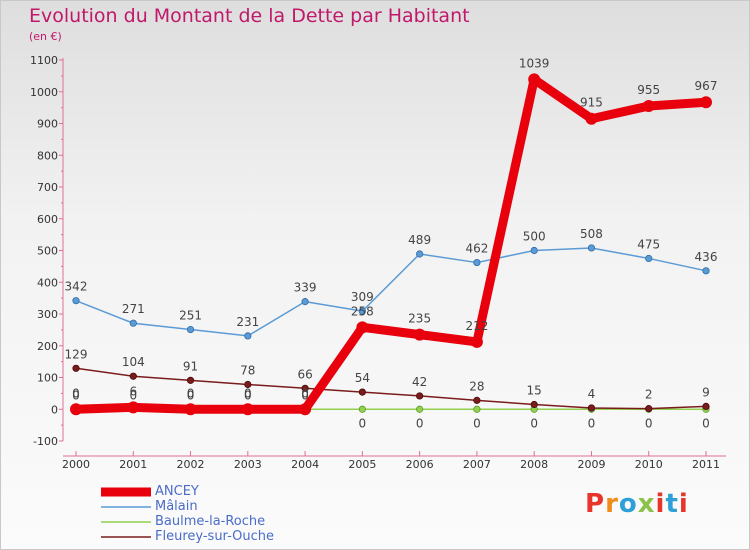 Image resolution: width=750 pixels, height=550 pixels. Describe the element at coordinates (649, 464) in the screenshot. I see `x-tick-label: 2010` at that location.